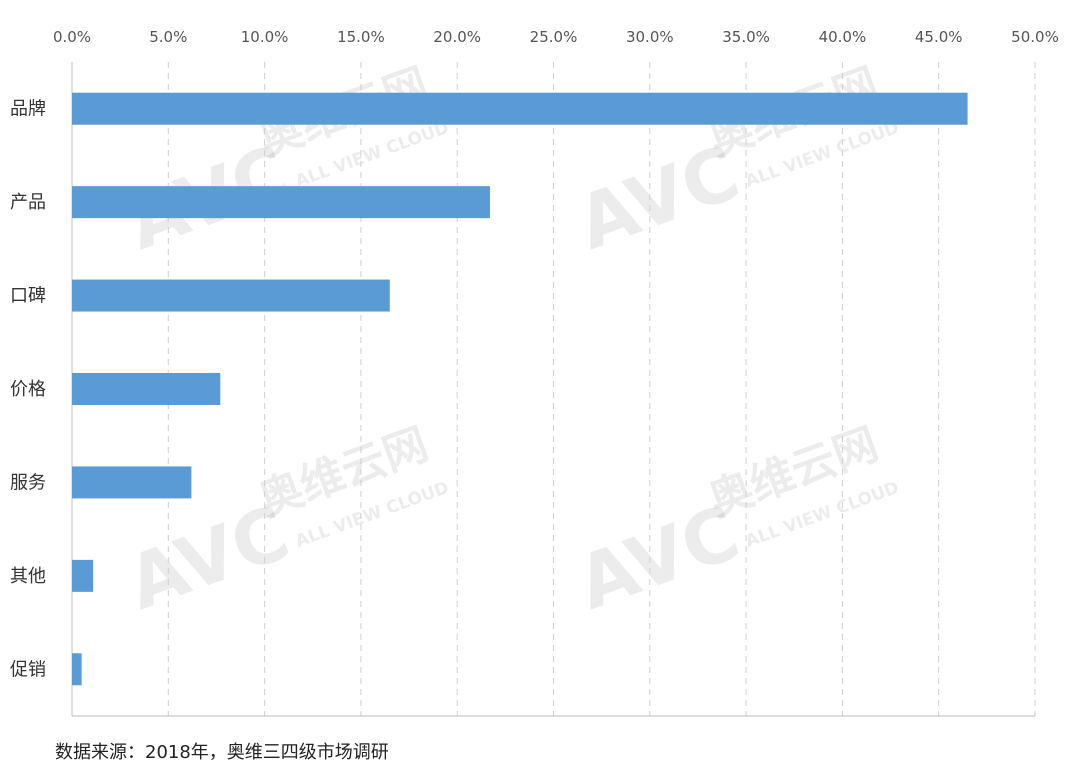  I want to click on x-tick-label: 20.0%, so click(457, 37).